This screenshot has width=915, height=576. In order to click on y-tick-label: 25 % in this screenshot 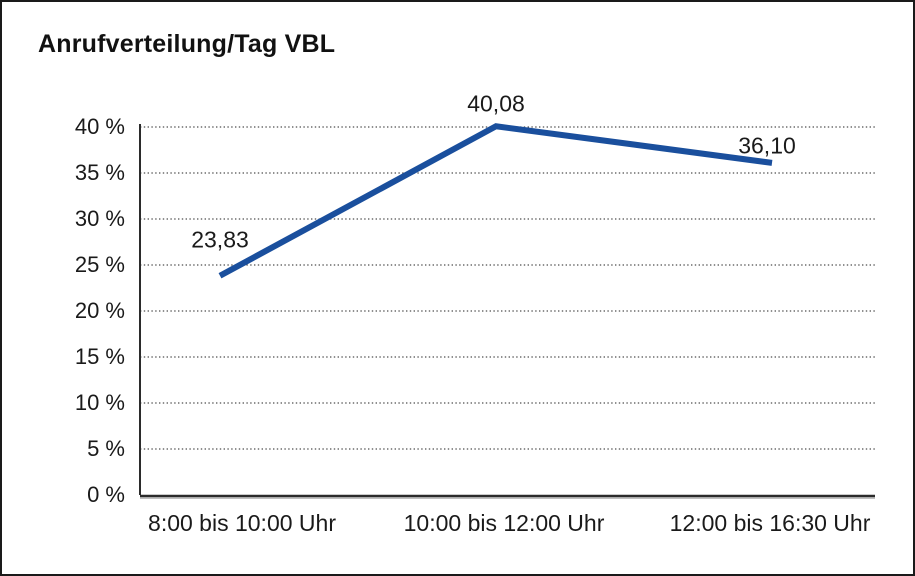, I will do `click(99, 264)`.